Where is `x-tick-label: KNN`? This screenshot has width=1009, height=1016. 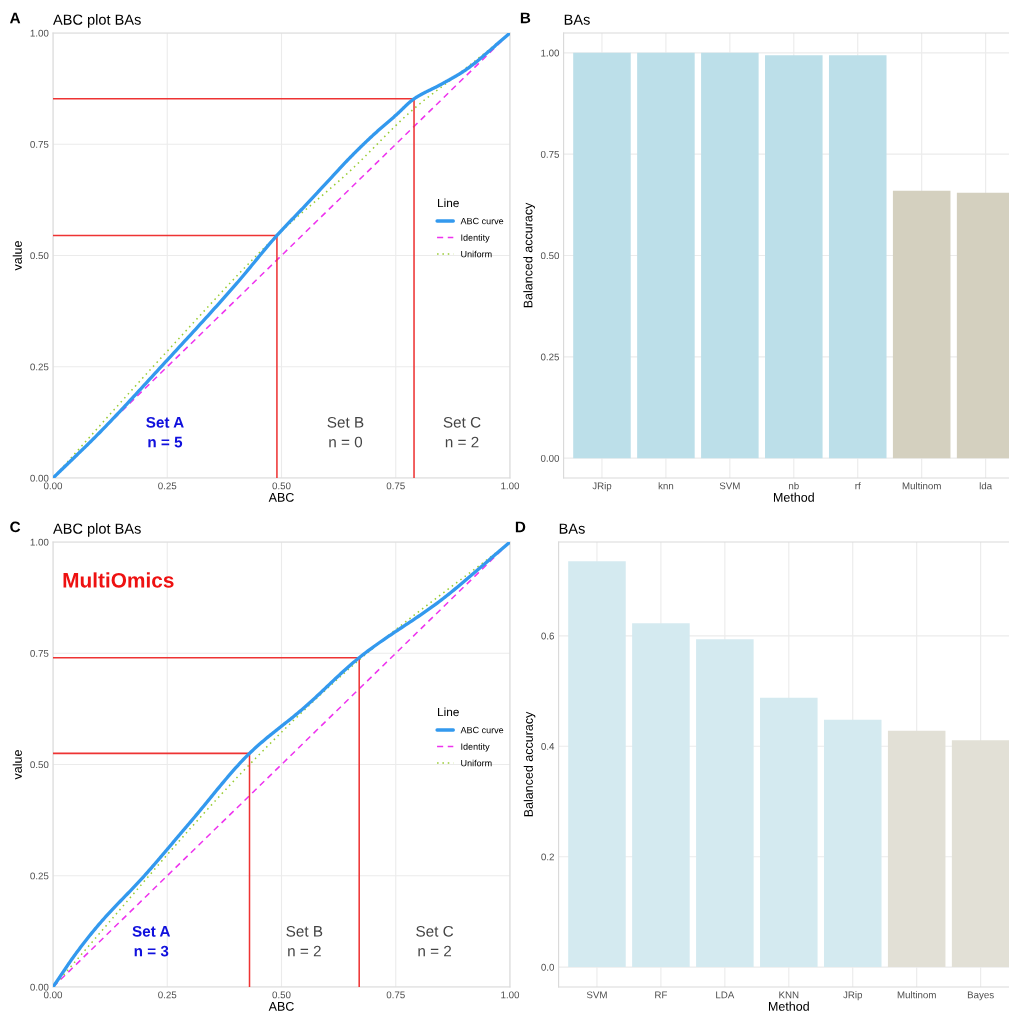
x-tick-label: KNN is located at coordinates (789, 995).